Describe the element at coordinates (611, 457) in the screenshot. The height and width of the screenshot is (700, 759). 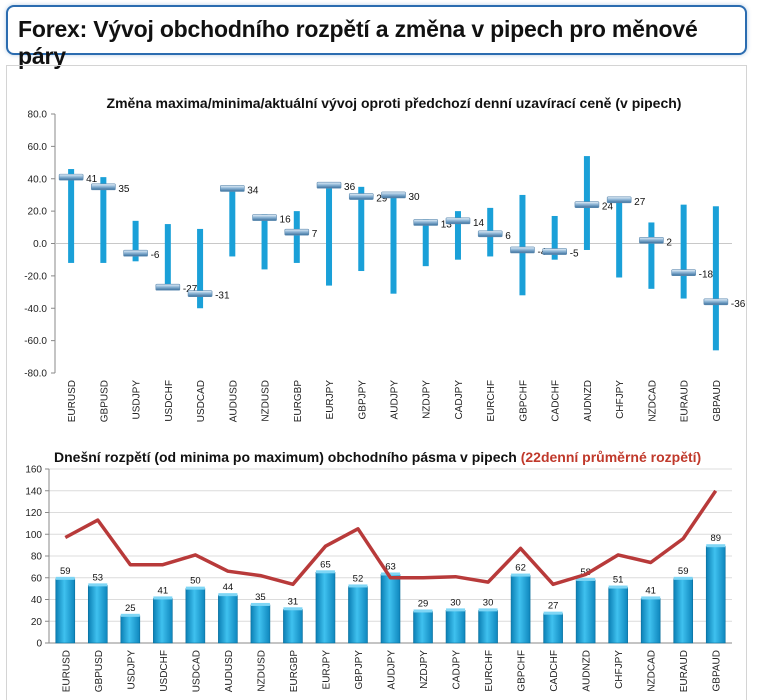
I see `chart-title-average: (22denní průměrné rozpětí)` at that location.